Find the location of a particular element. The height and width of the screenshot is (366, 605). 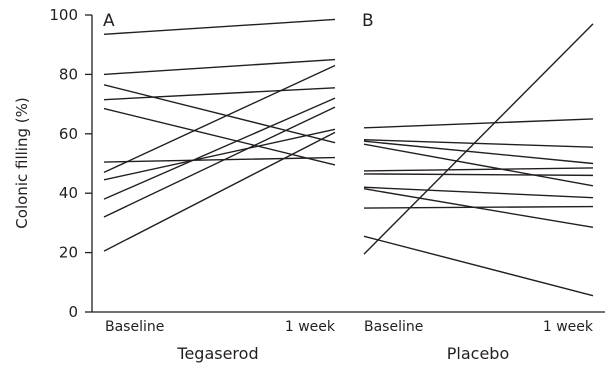

y-tick-label-60: 60 is located at coordinates (68, 134).